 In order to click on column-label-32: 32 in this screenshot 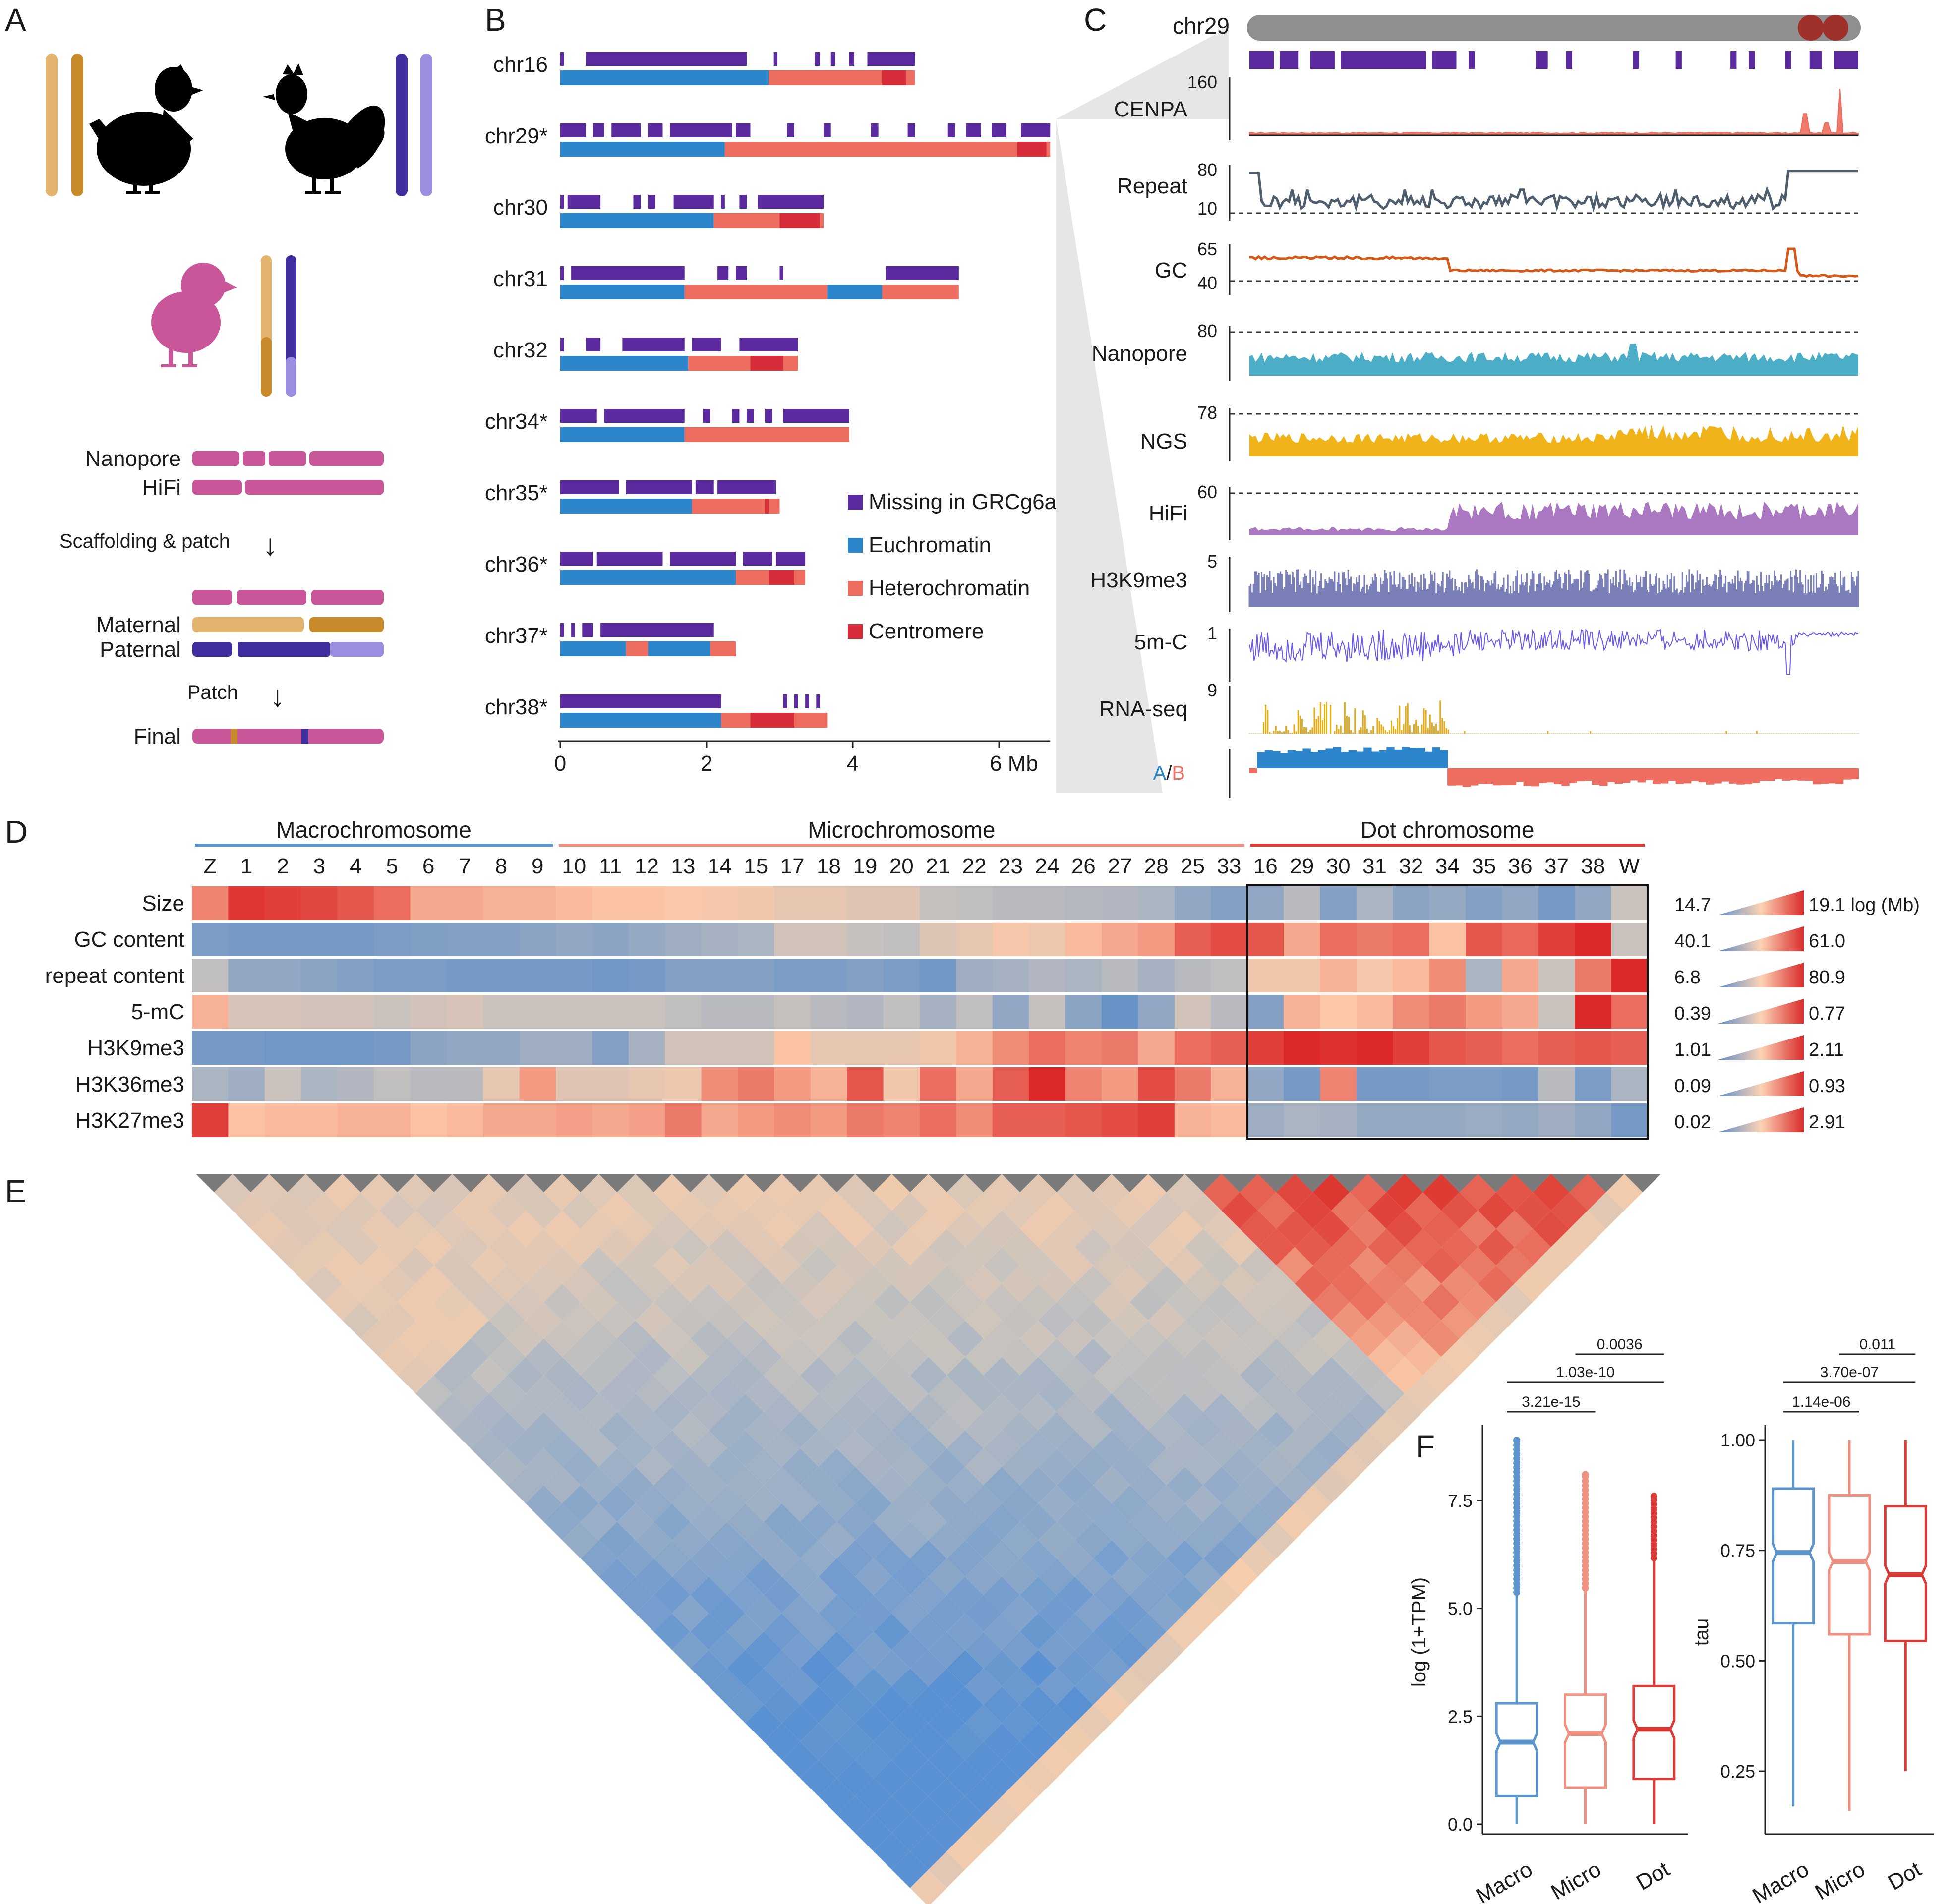, I will do `click(1411, 866)`.